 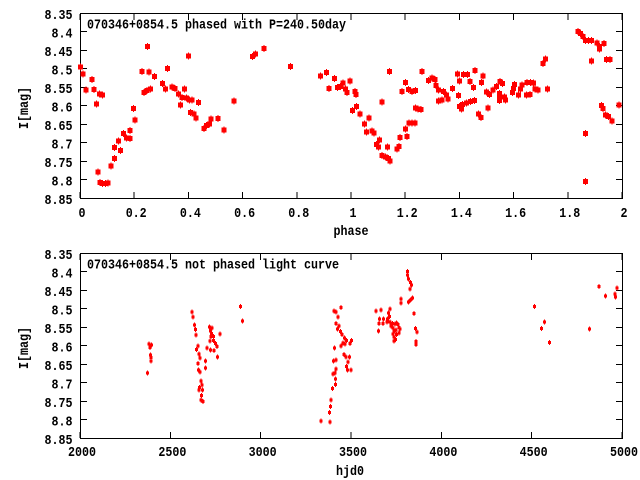 I want to click on svg-text: 2000, so click(x=82, y=453).